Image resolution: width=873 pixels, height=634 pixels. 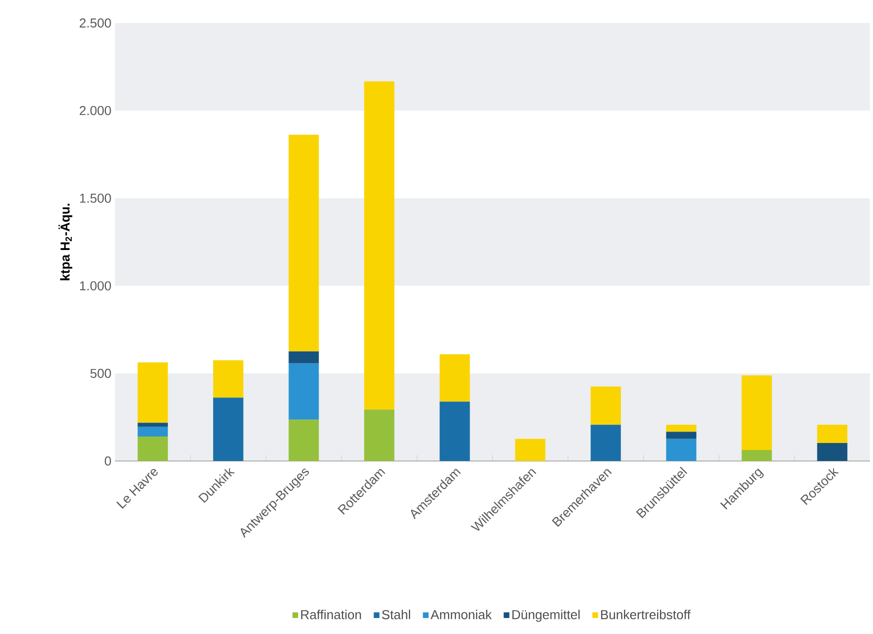 What do you see at coordinates (107, 461) in the screenshot?
I see `y-tick-label: 0` at bounding box center [107, 461].